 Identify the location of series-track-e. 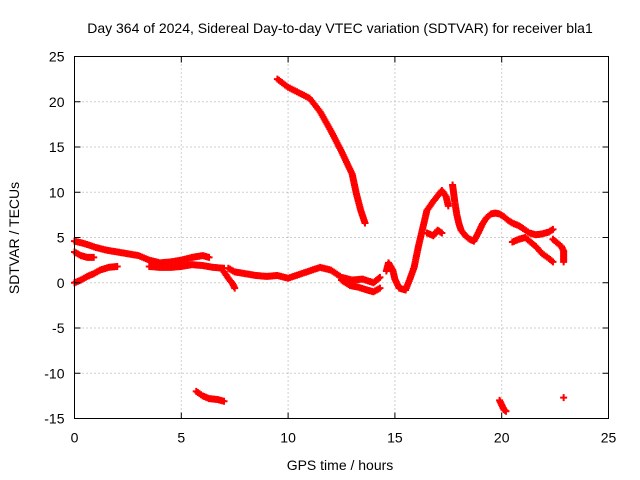
(304, 275).